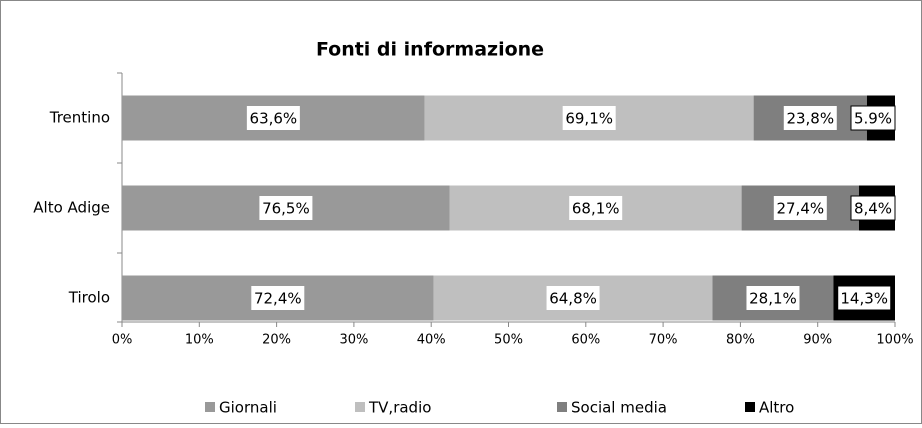 The height and width of the screenshot is (428, 922). I want to click on legend-label: TV,radio, so click(399, 408).